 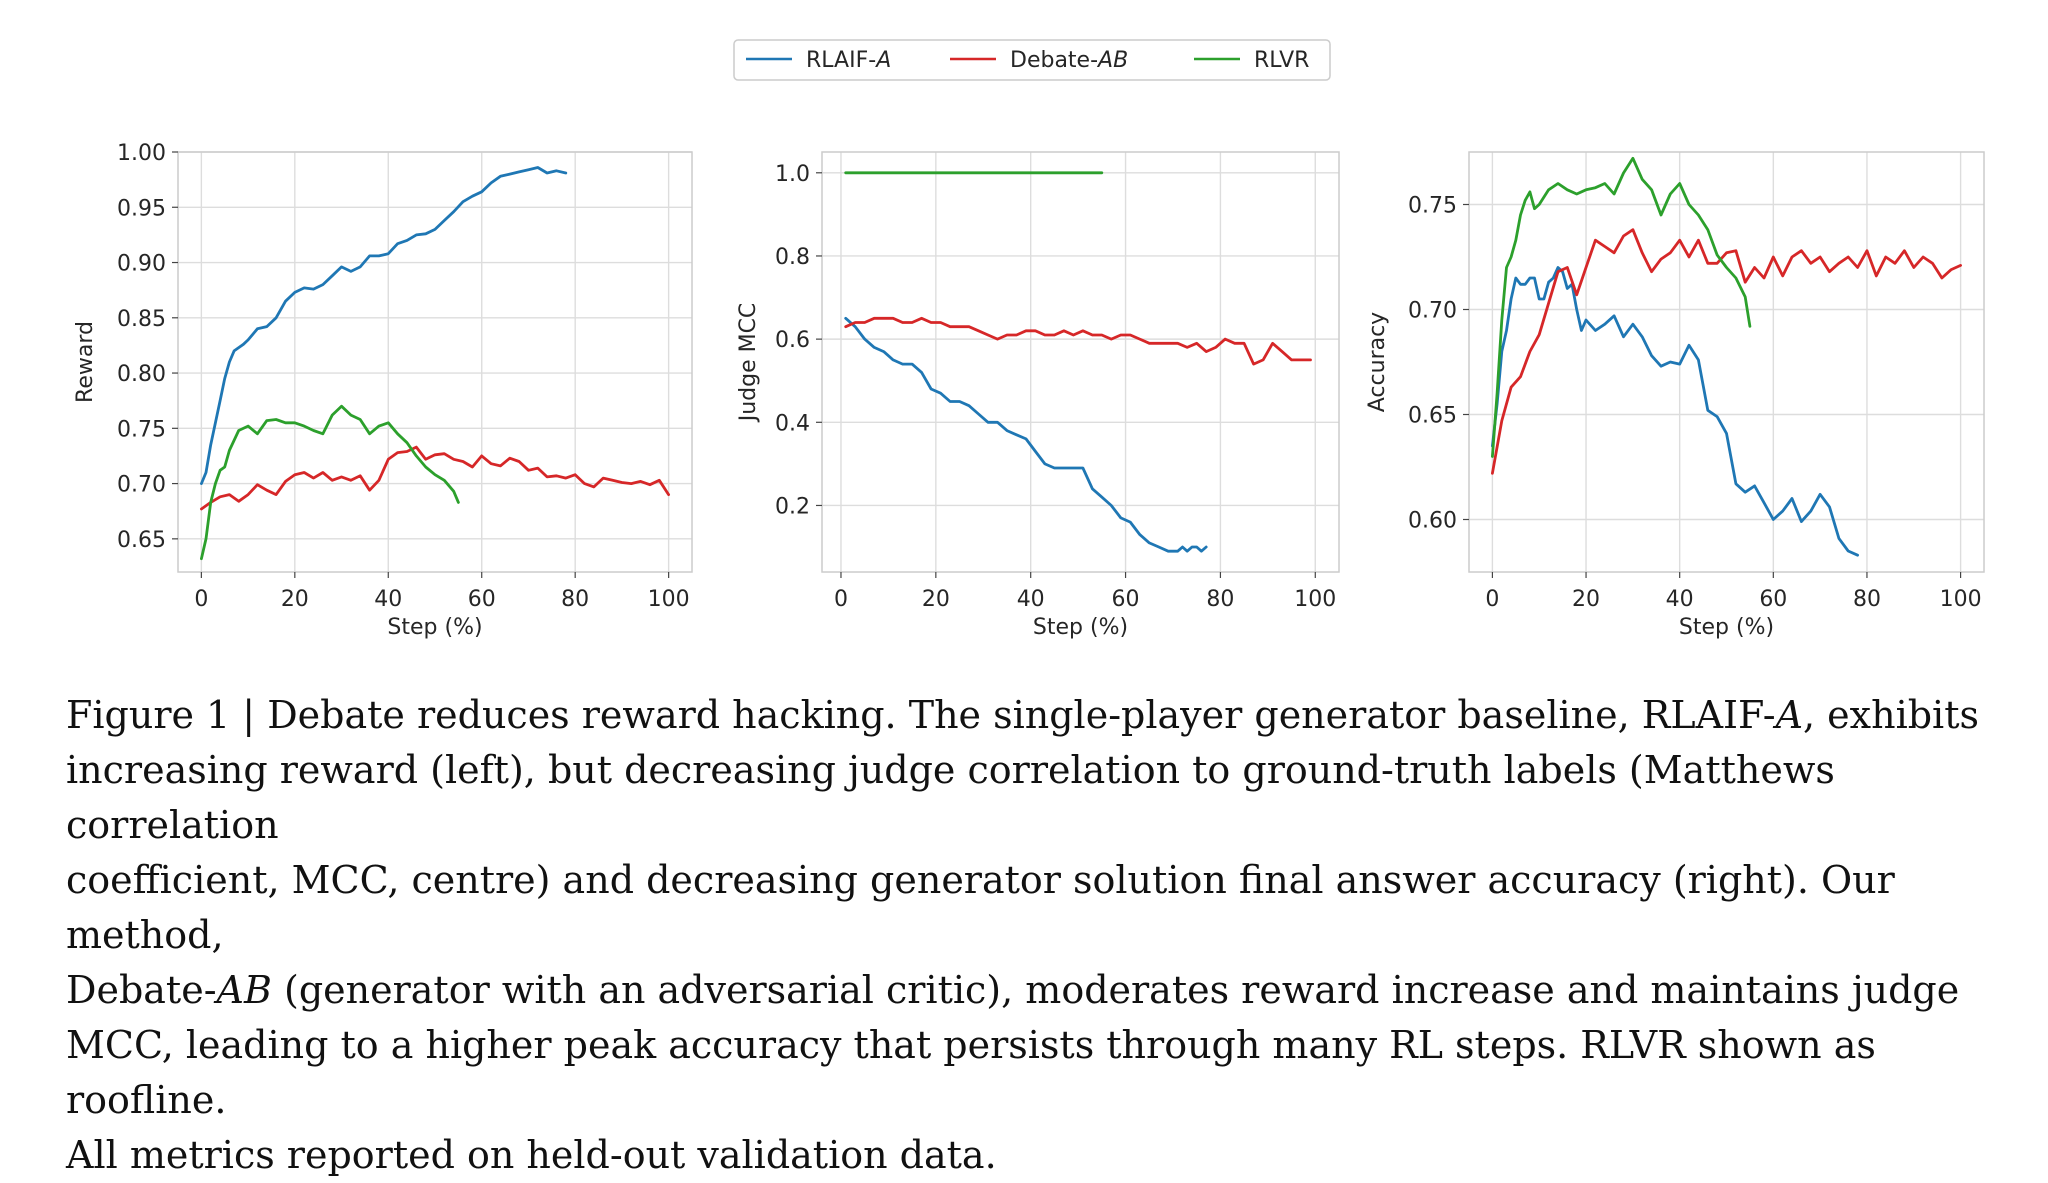 What do you see at coordinates (848, 60) in the screenshot?
I see `legend-label-rlaif-a: RLAIF-A` at bounding box center [848, 60].